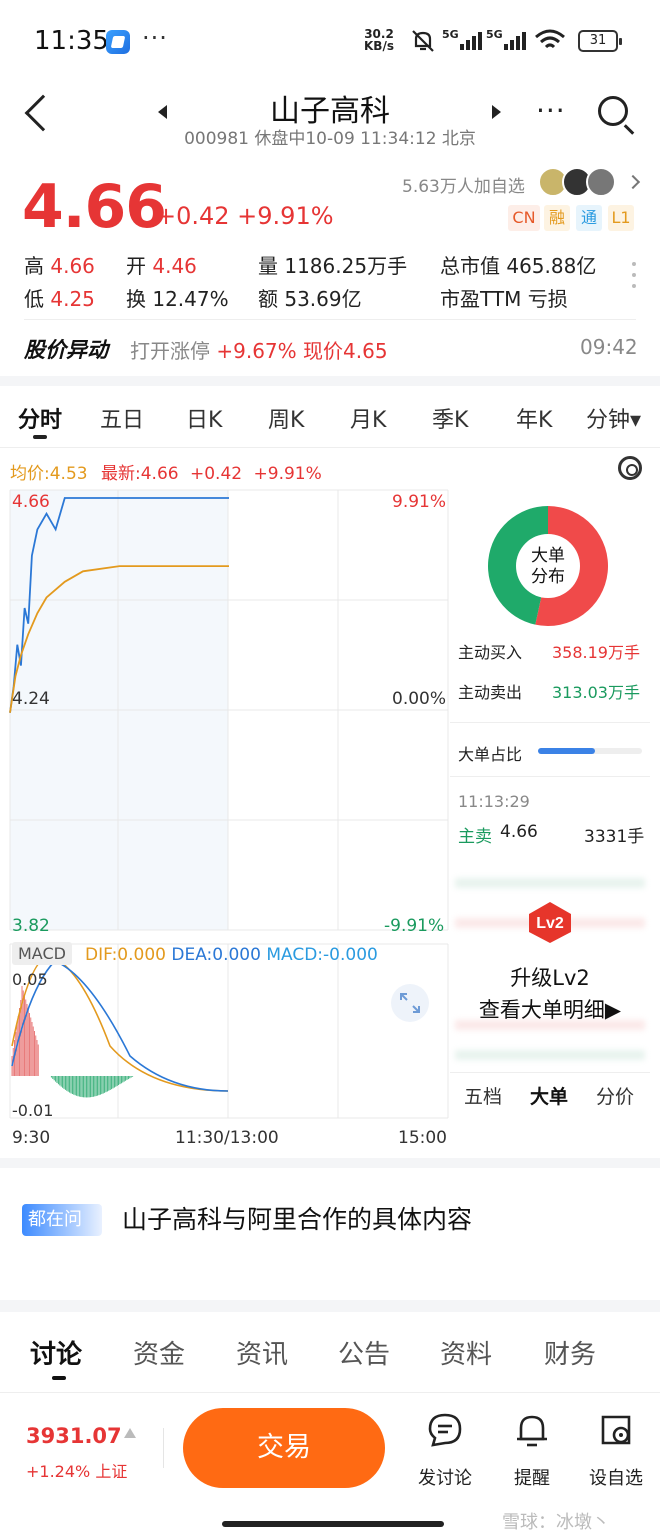  Describe the element at coordinates (59, 1378) in the screenshot. I see `tab-indicator` at that location.